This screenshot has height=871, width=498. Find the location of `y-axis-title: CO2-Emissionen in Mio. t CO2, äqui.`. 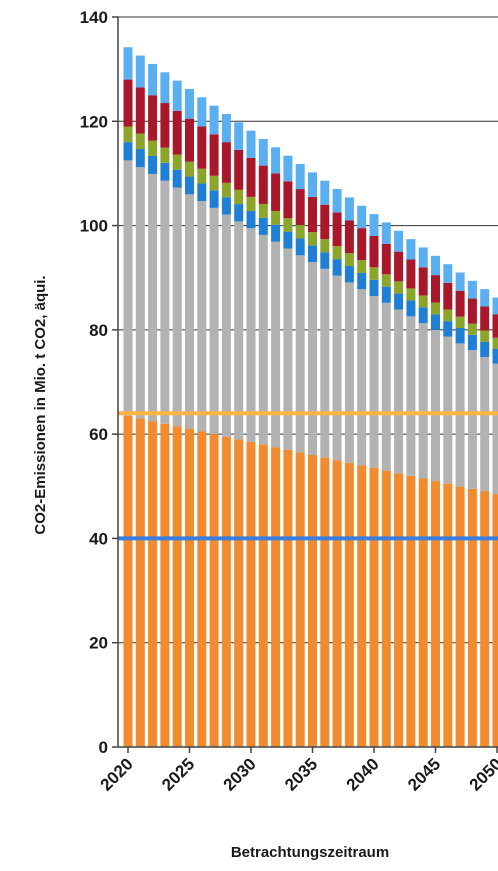

y-axis-title: CO2-Emissionen in Mio. t CO2, äqui. is located at coordinates (40, 404).